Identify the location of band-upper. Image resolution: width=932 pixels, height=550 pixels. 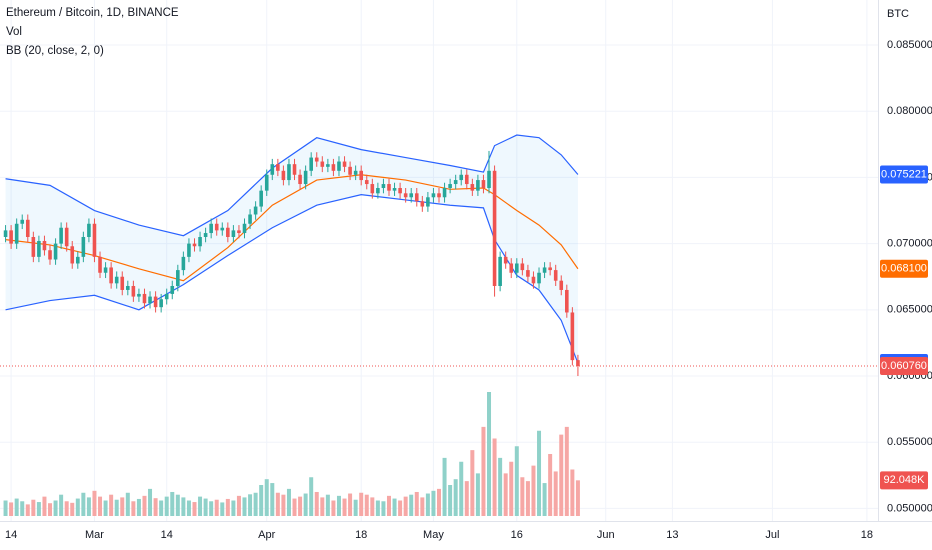
(292, 185).